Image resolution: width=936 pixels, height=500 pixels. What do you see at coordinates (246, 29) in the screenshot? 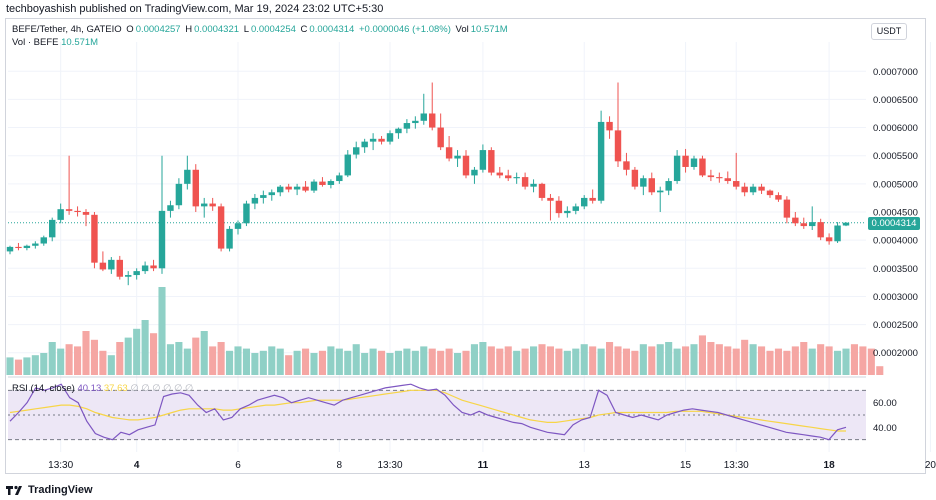
I see `low-label: L` at bounding box center [246, 29].